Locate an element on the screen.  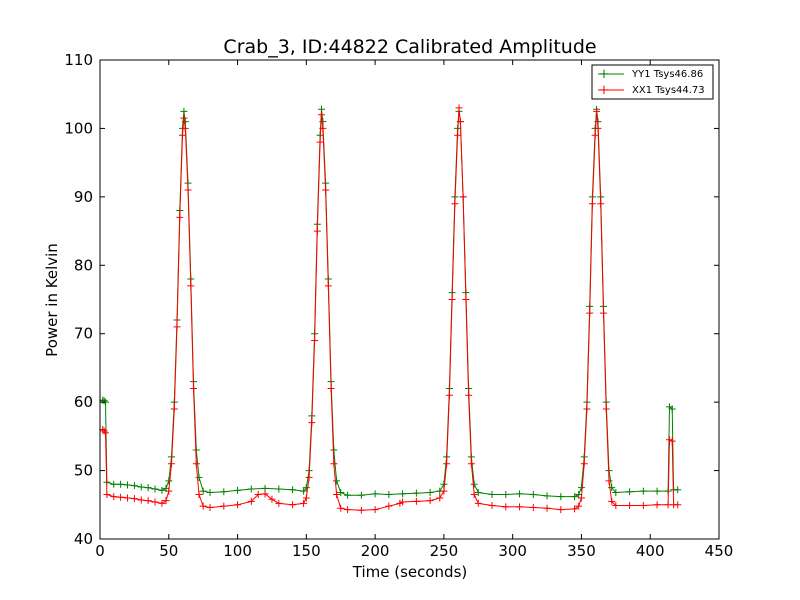
legend-label-xx1: XX1 Tsys44.73 is located at coordinates (668, 90).